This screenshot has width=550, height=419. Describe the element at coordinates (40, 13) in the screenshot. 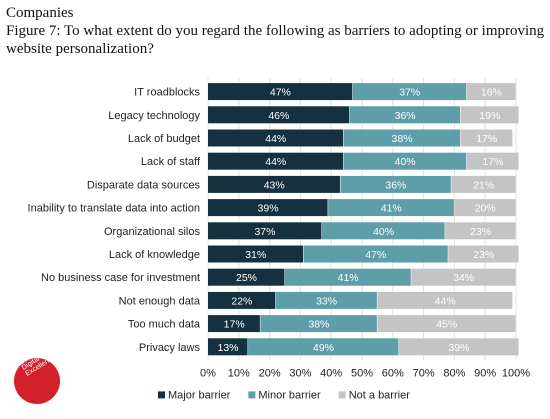

I see `chart-subtitle: Companies` at that location.